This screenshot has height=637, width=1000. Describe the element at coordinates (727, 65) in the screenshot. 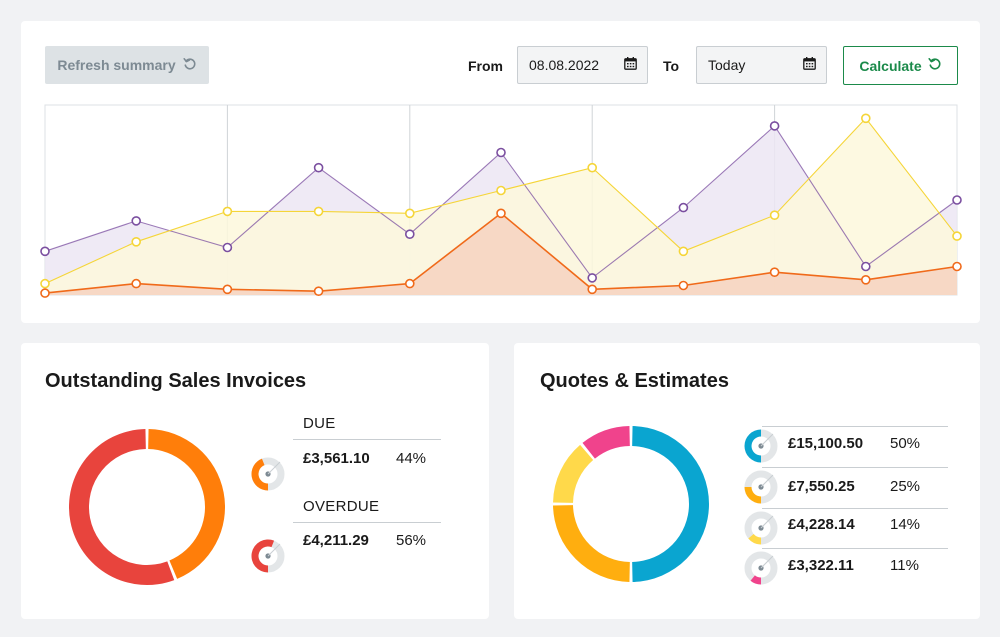

I see `to-date-value: Today` at that location.